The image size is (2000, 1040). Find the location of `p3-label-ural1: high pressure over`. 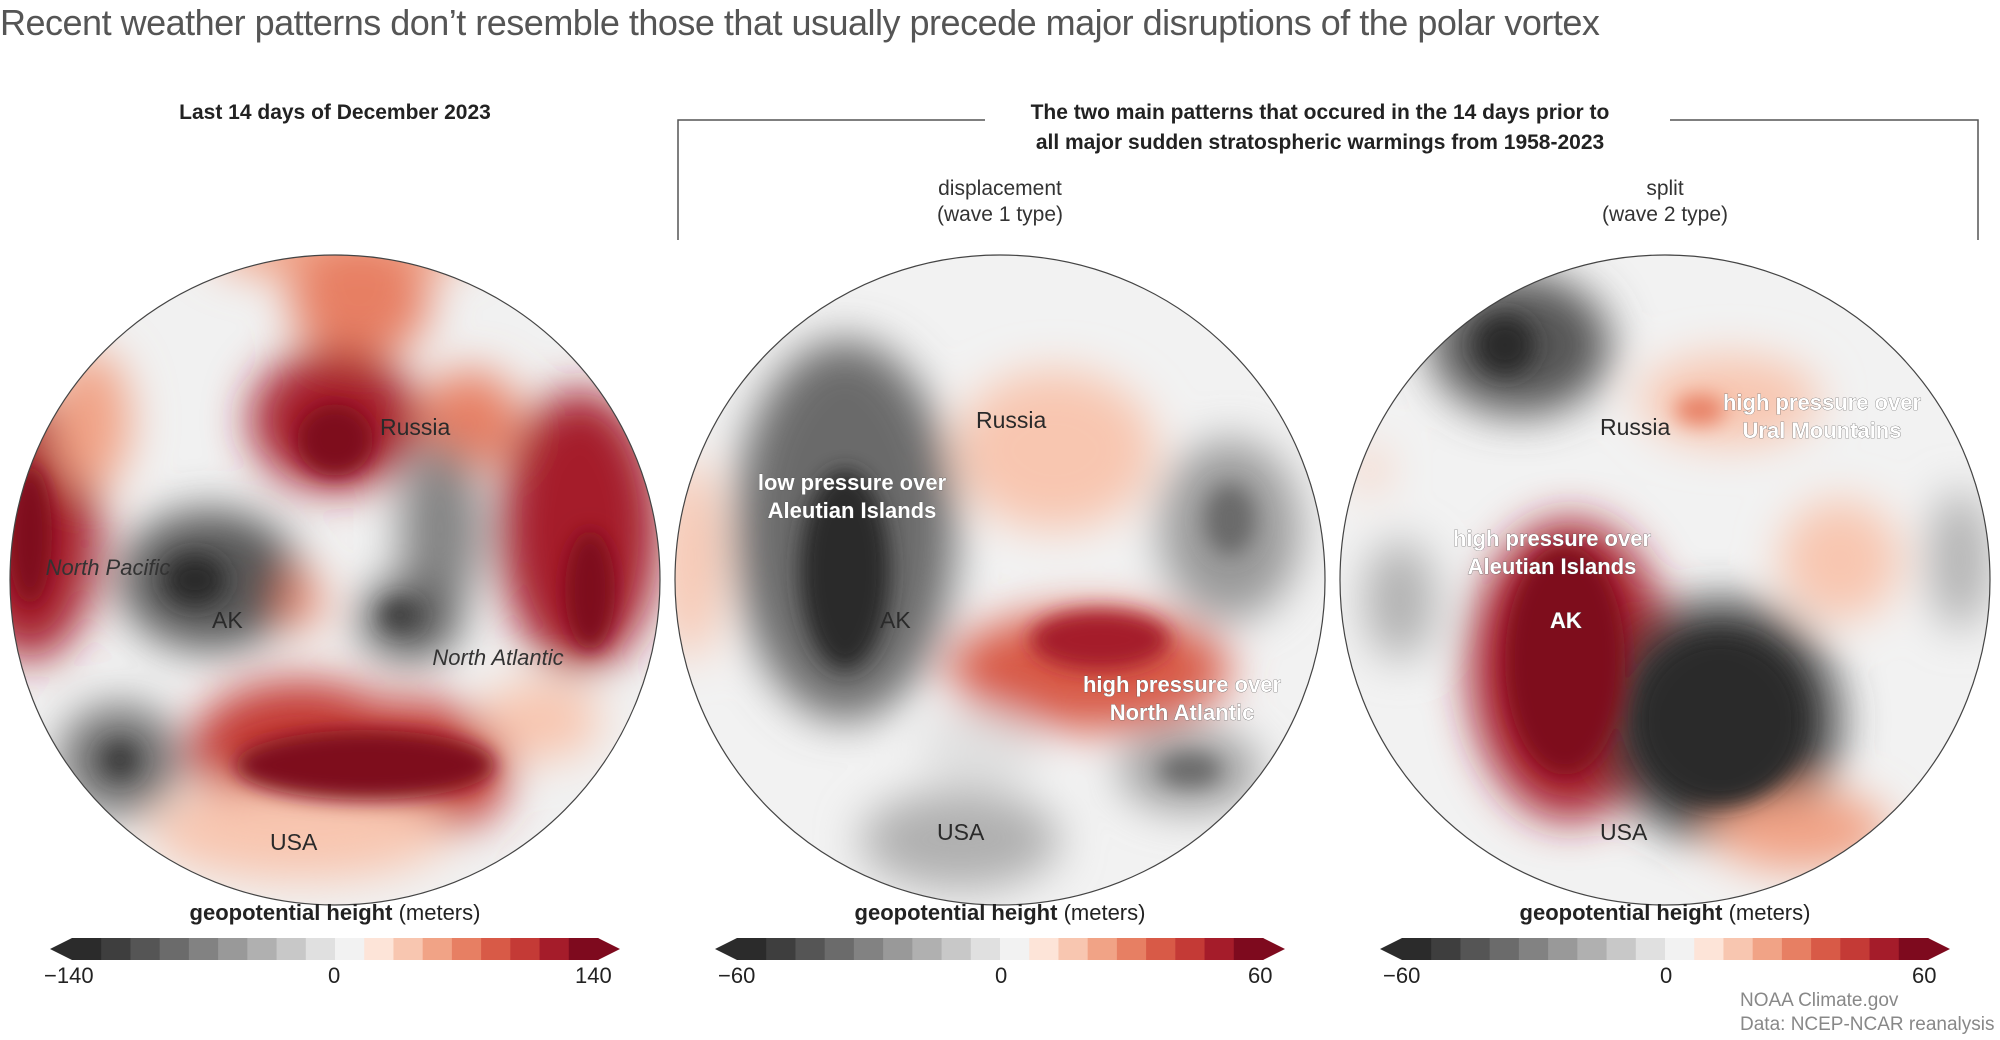

p3-label-ural1: high pressure over is located at coordinates (1822, 402).